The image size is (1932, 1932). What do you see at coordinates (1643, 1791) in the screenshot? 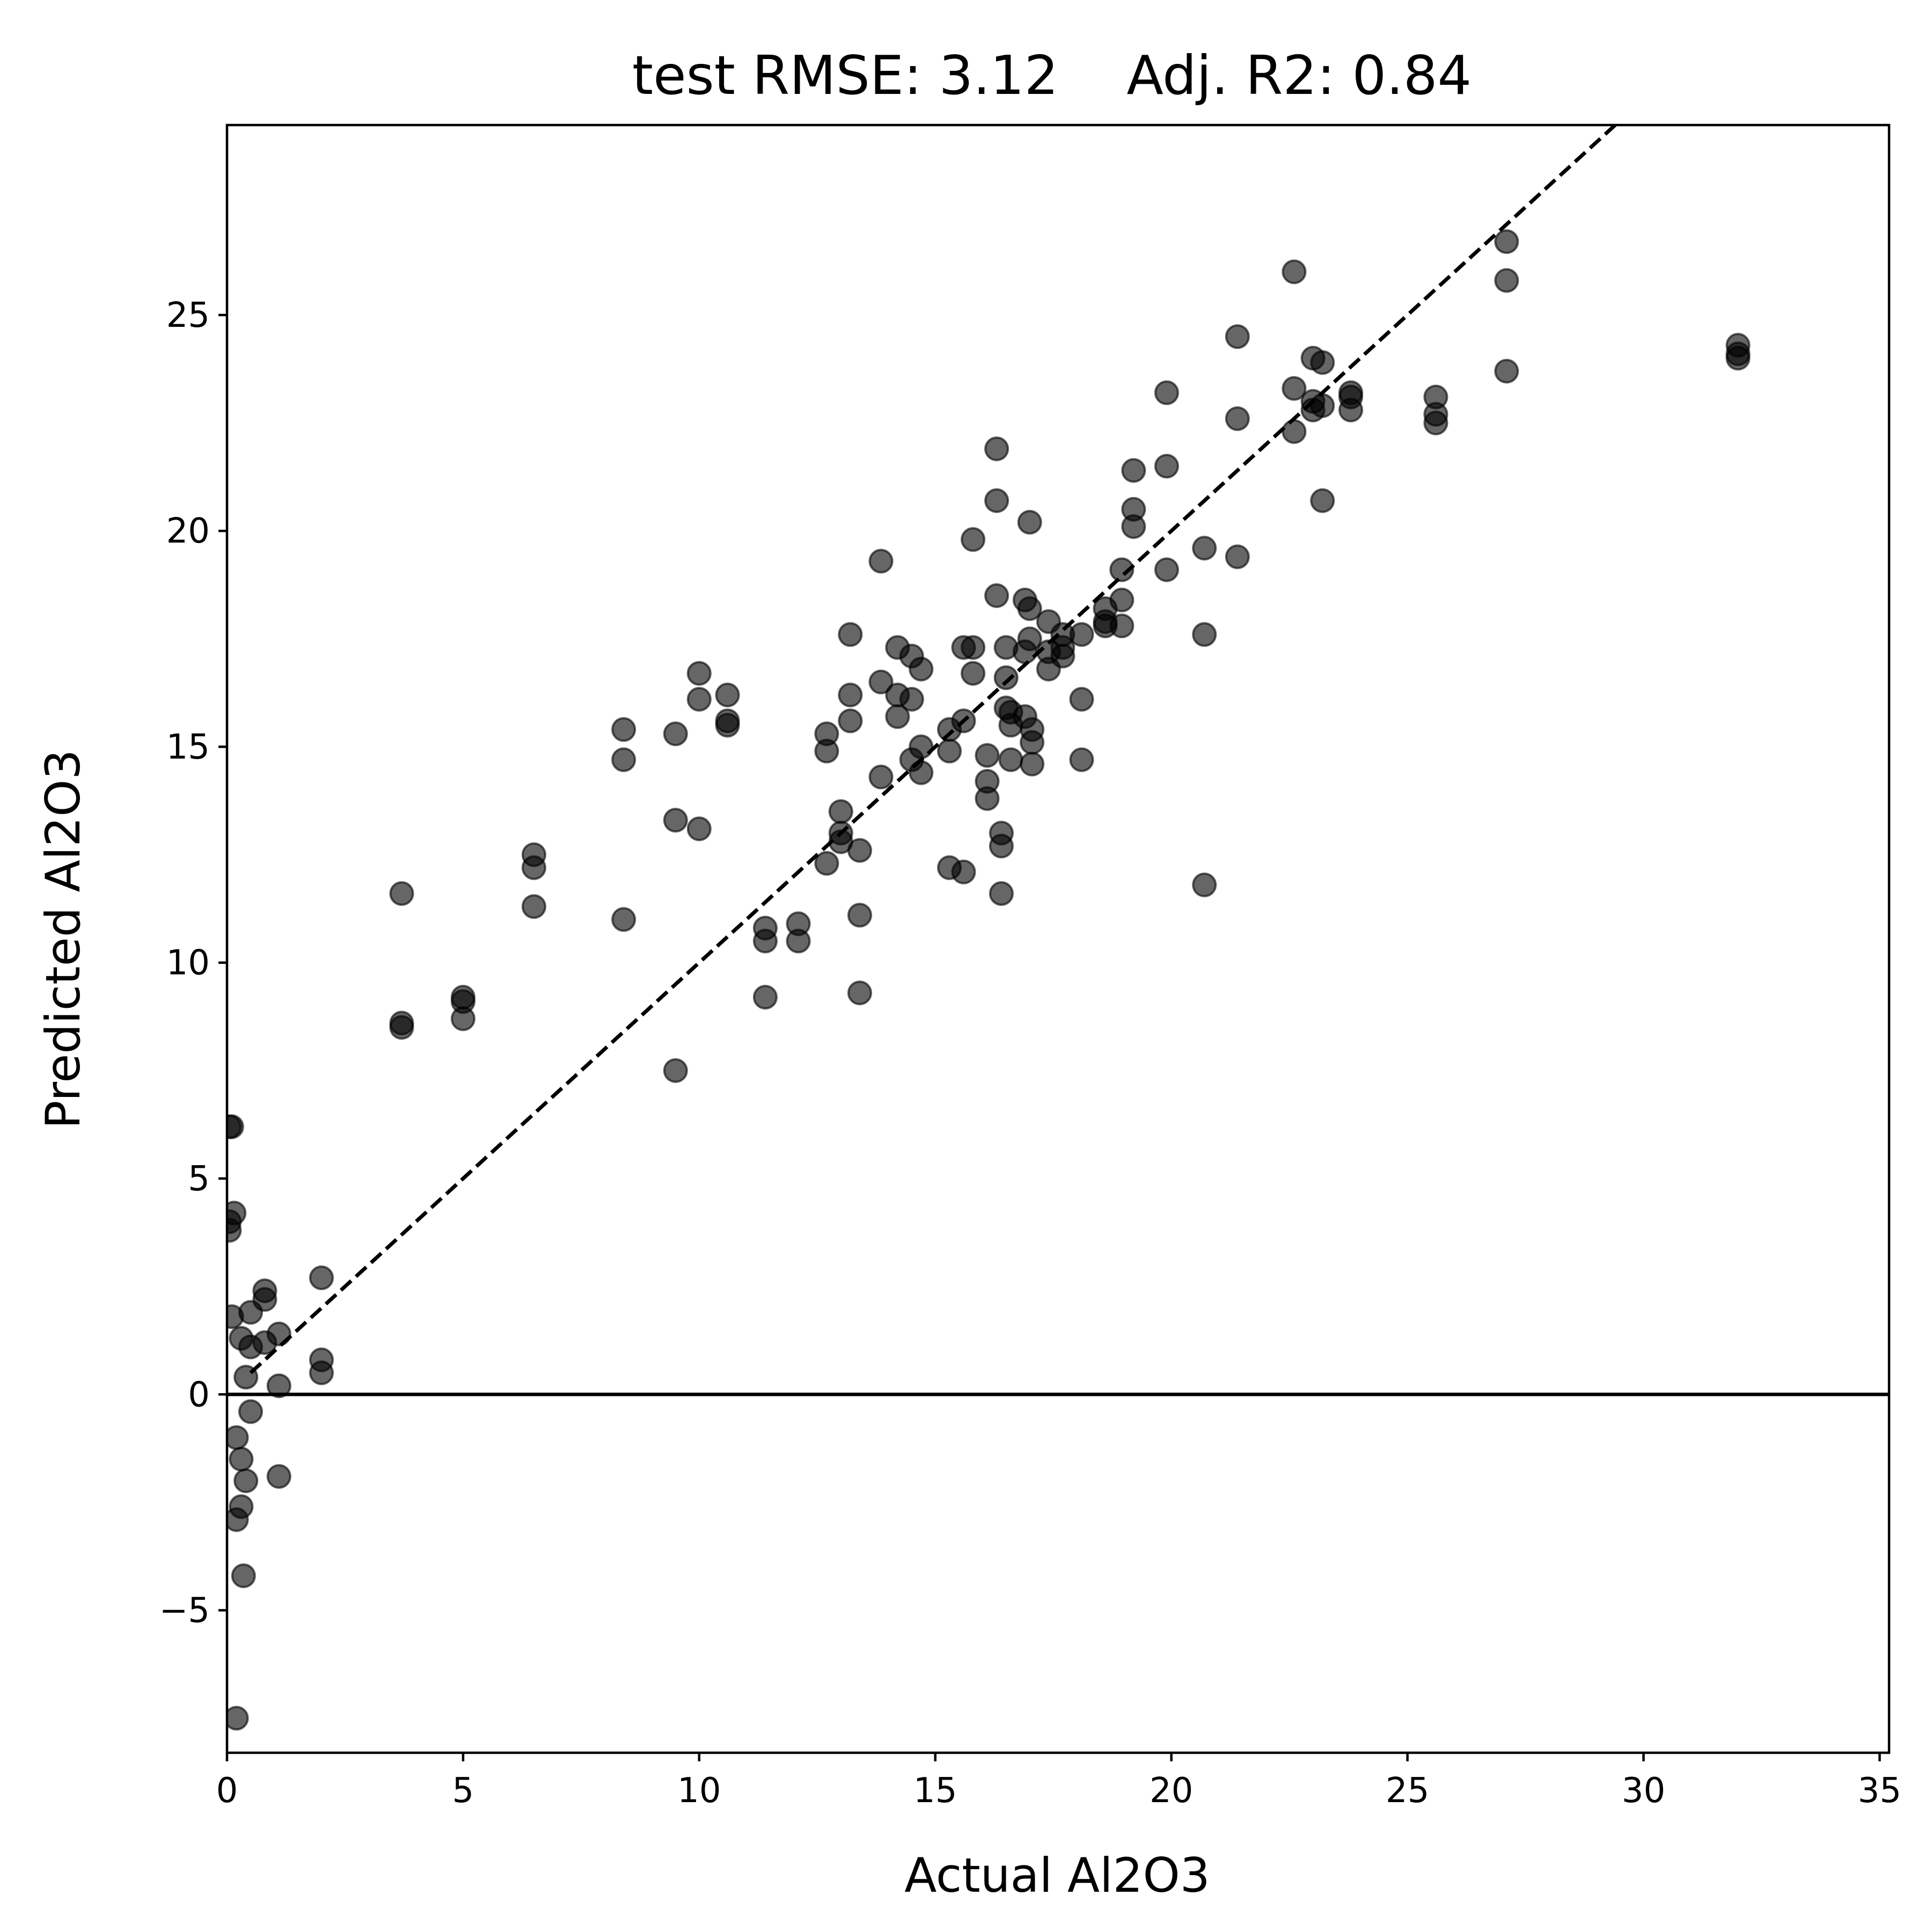
I see `x-tick-label: 30` at bounding box center [1643, 1791].